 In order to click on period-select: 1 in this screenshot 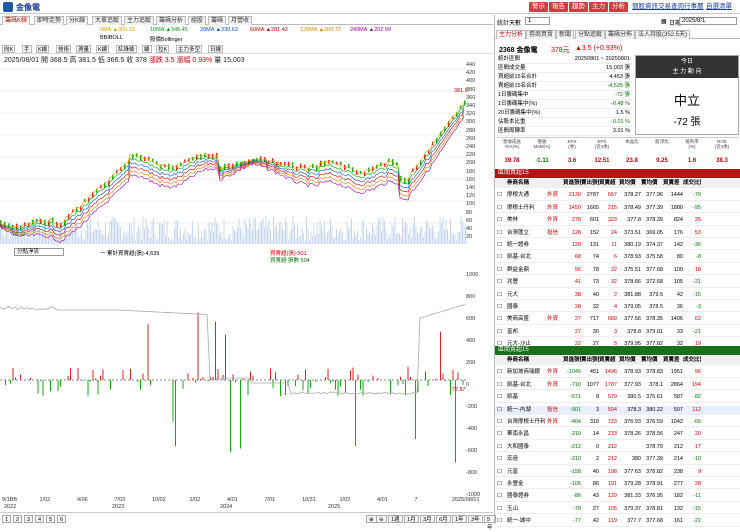, I will do `click(537, 21)`.